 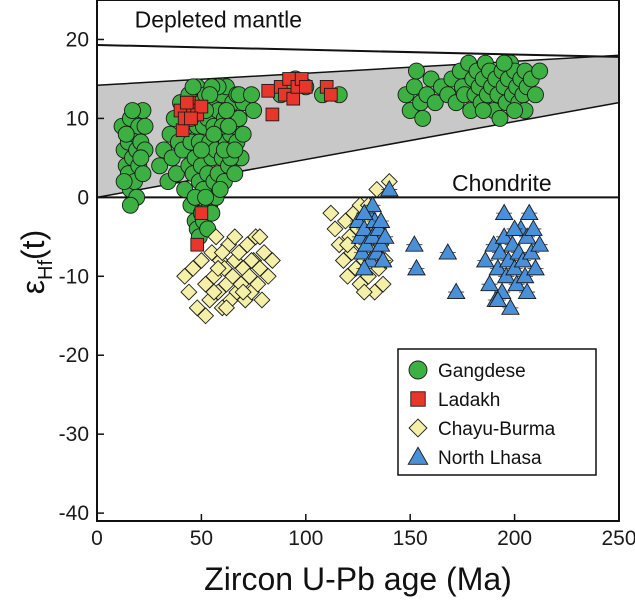 I want to click on y-axis: 20 10 0 -10 -20 -30 -40, so click(x=81, y=276).